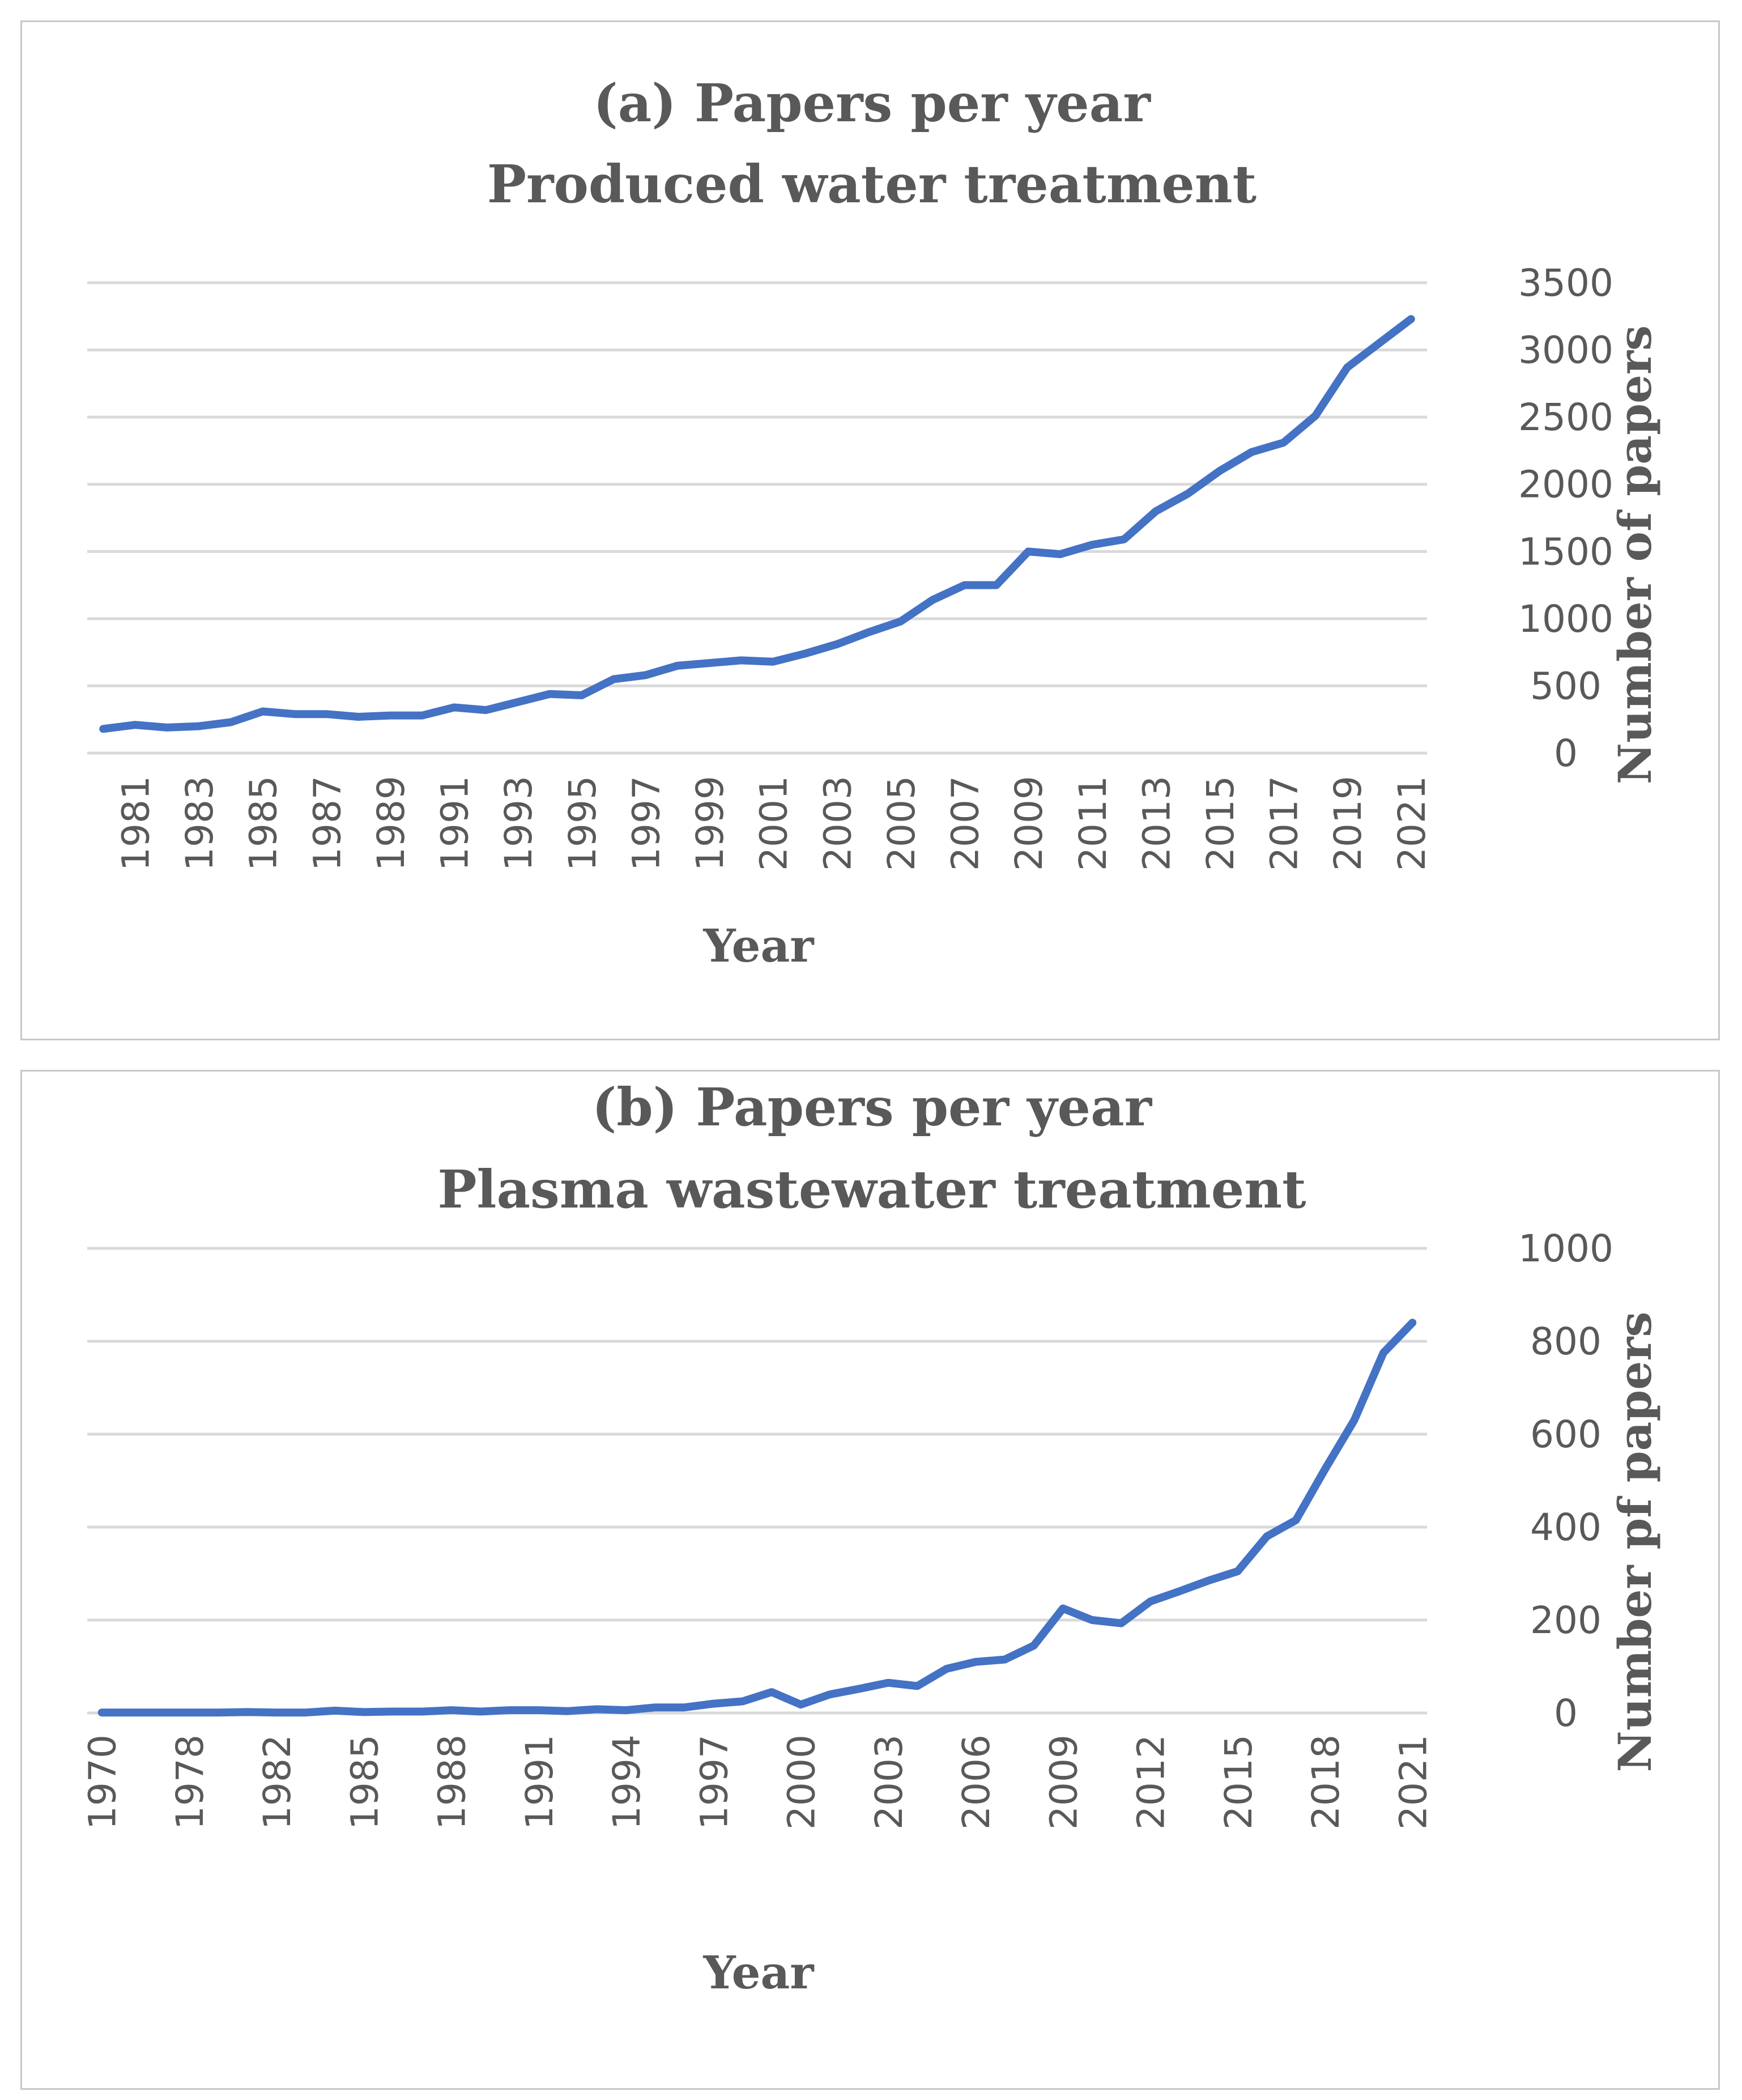 The width and height of the screenshot is (1742, 2100). What do you see at coordinates (1348, 823) in the screenshot?
I see `x-tick-label: 2019` at bounding box center [1348, 823].